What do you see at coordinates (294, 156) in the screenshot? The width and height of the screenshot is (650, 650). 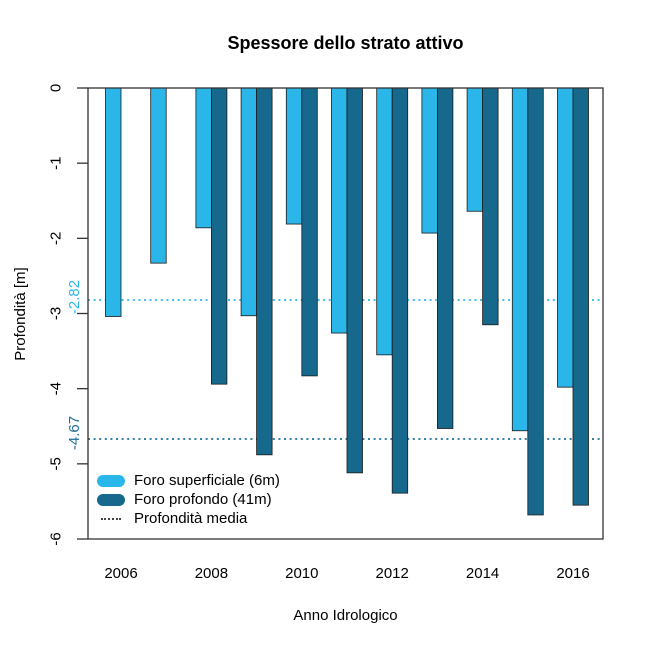 I see `bar-2010-superficiale` at bounding box center [294, 156].